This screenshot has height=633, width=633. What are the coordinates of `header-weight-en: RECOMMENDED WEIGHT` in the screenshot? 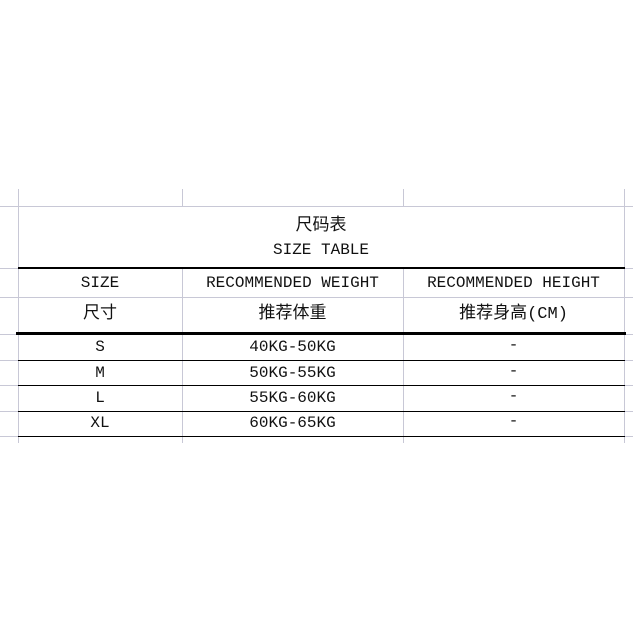 It's located at (292, 283).